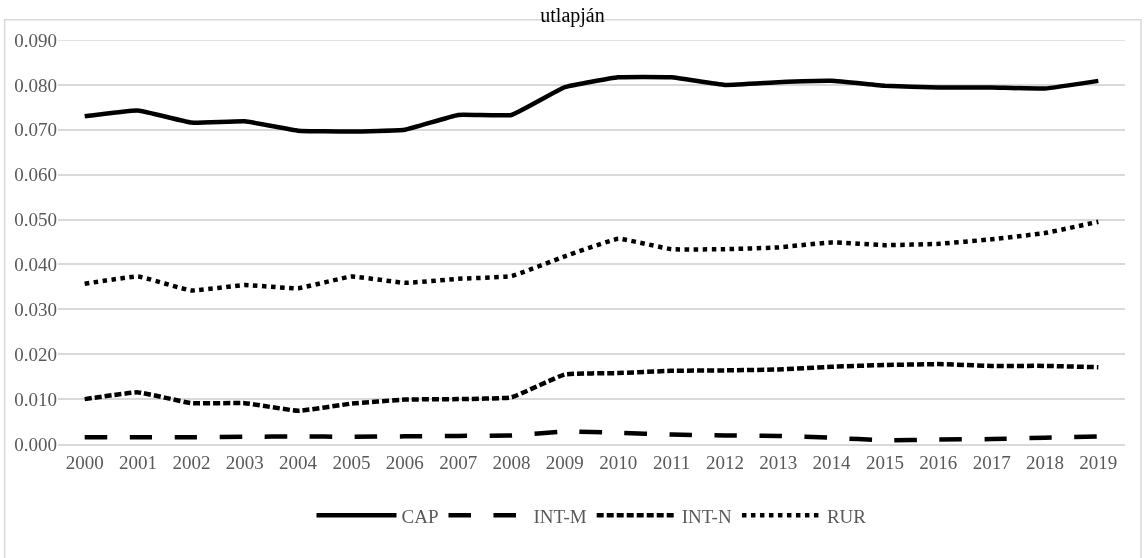 This screenshot has height=558, width=1145. What do you see at coordinates (244, 462) in the screenshot?
I see `x-tick-label: 2003` at bounding box center [244, 462].